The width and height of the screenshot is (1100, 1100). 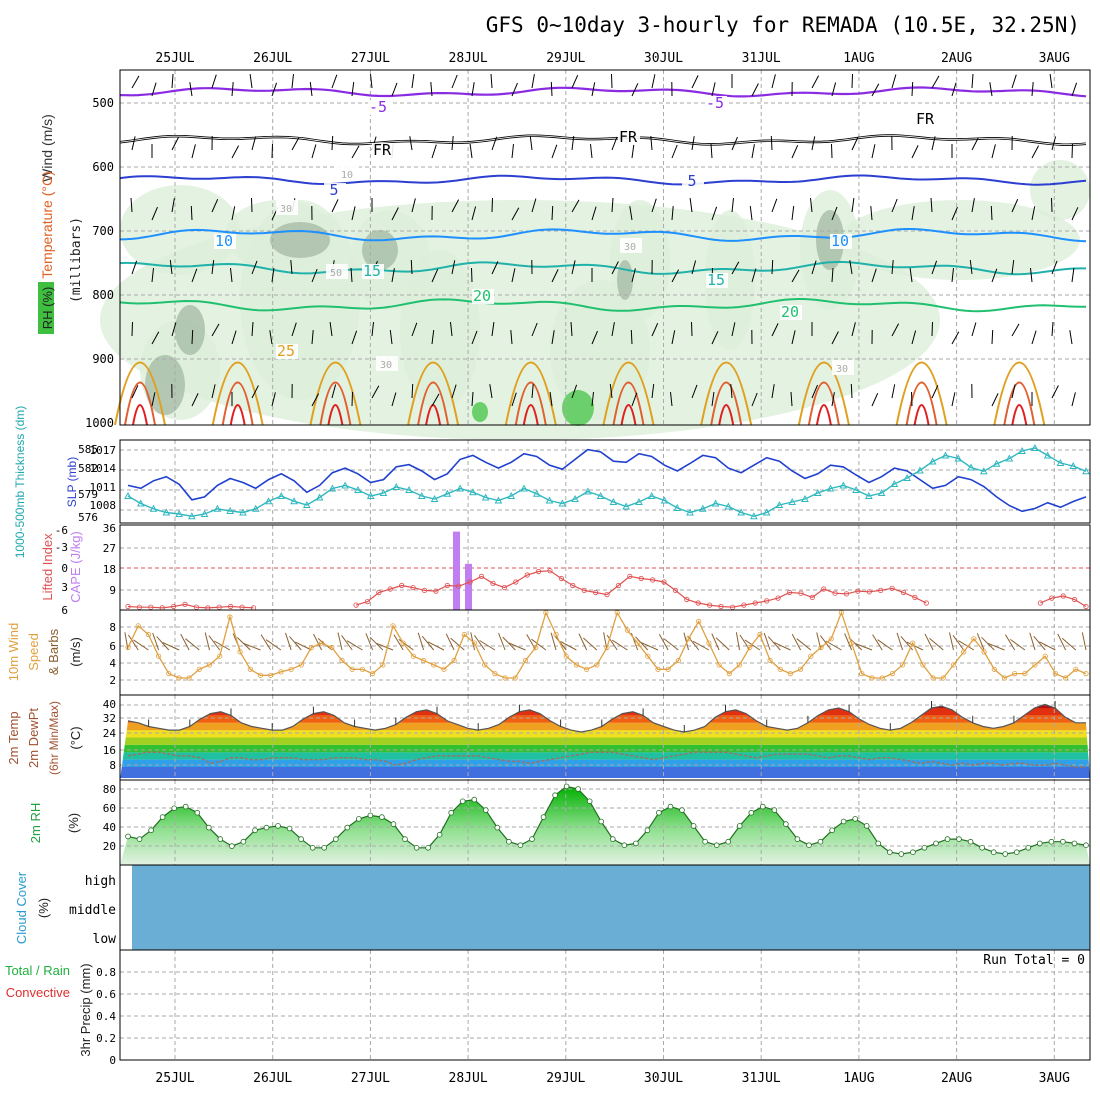 I want to click on date-label-top: 26JUL, so click(x=272, y=58).